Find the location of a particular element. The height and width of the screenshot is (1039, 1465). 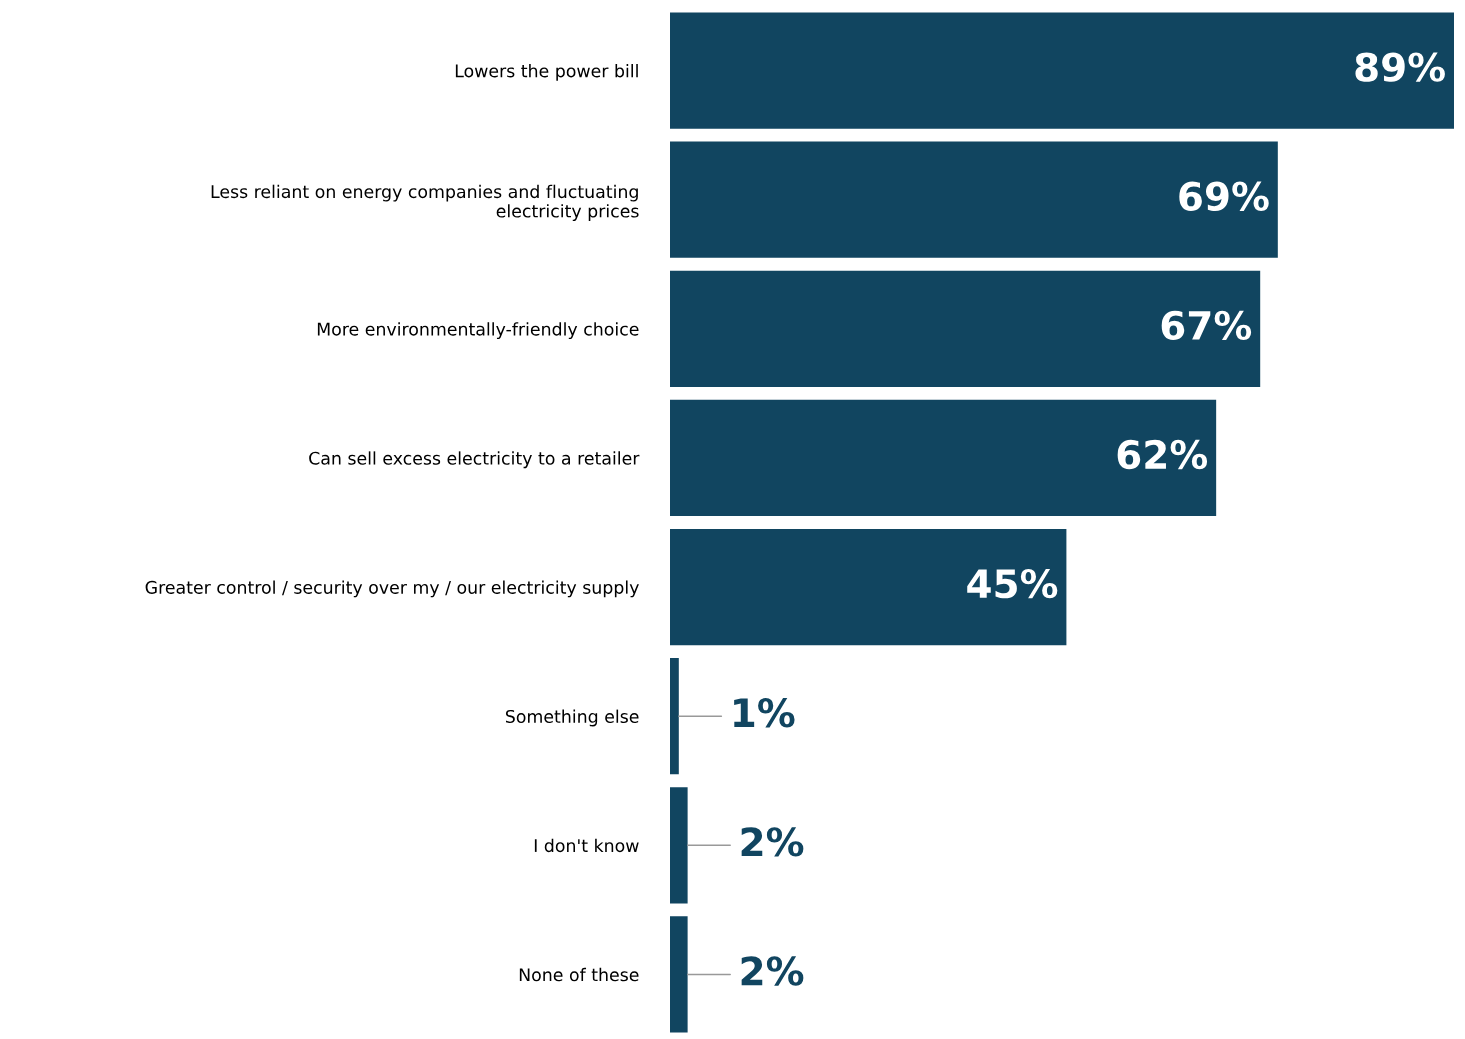

data-label: 67% is located at coordinates (1206, 325).